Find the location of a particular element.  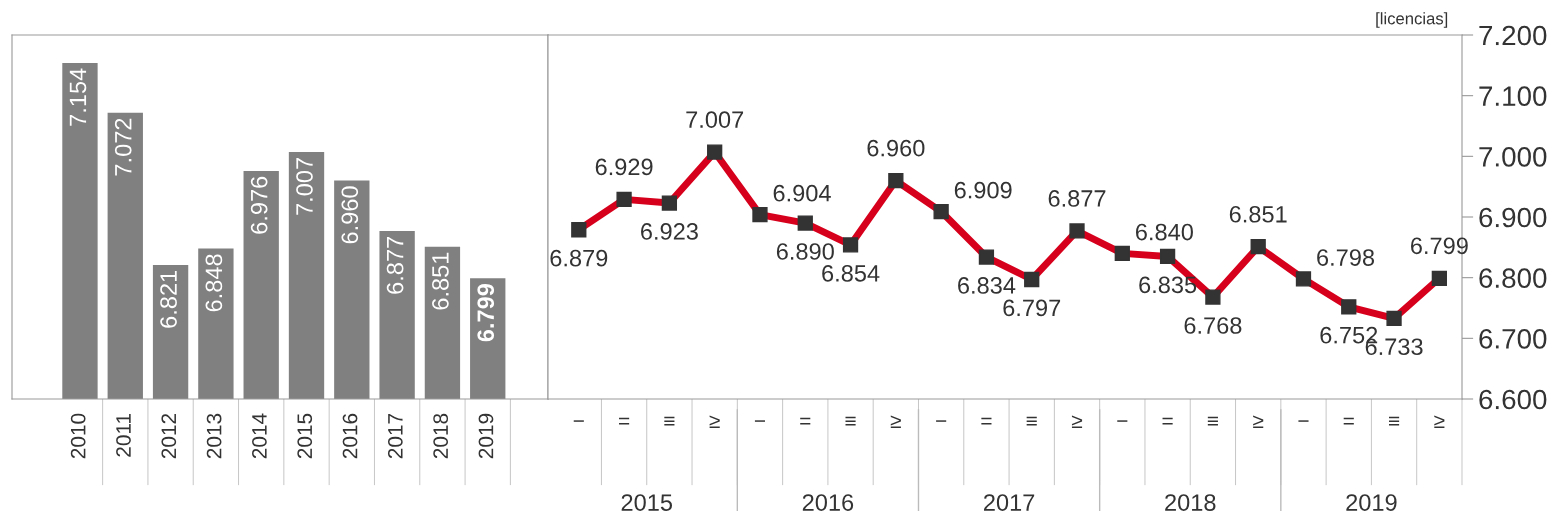

data-label: 6.840 is located at coordinates (1164, 232).